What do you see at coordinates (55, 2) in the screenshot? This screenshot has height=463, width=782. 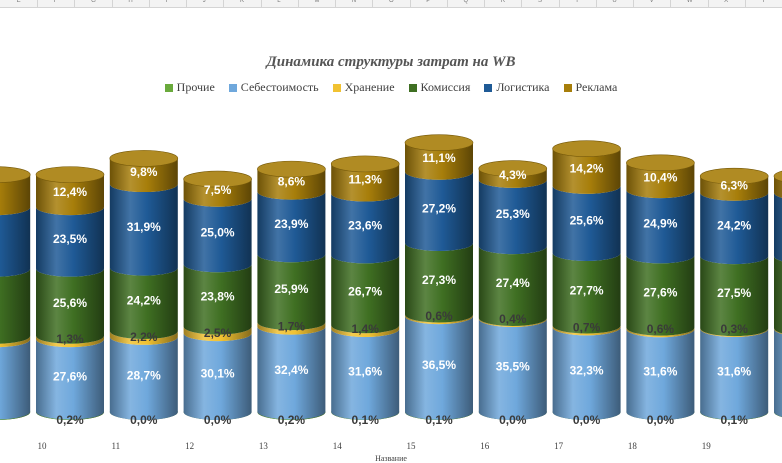 I see `column-letter: F` at bounding box center [55, 2].